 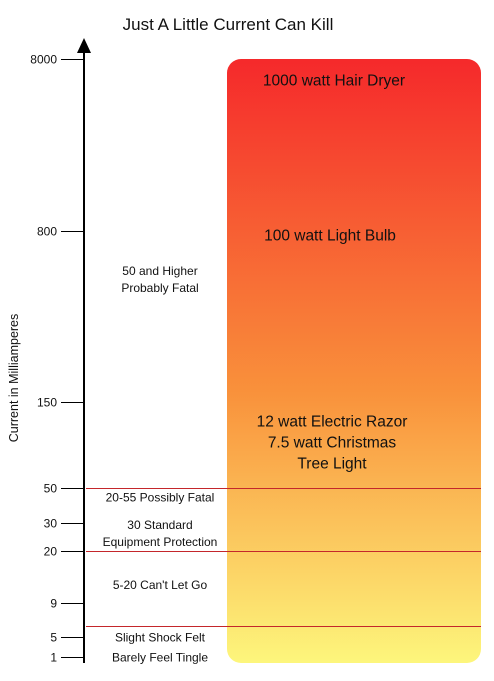 I want to click on device-label: 7.5 watt Christmas, so click(x=332, y=443).